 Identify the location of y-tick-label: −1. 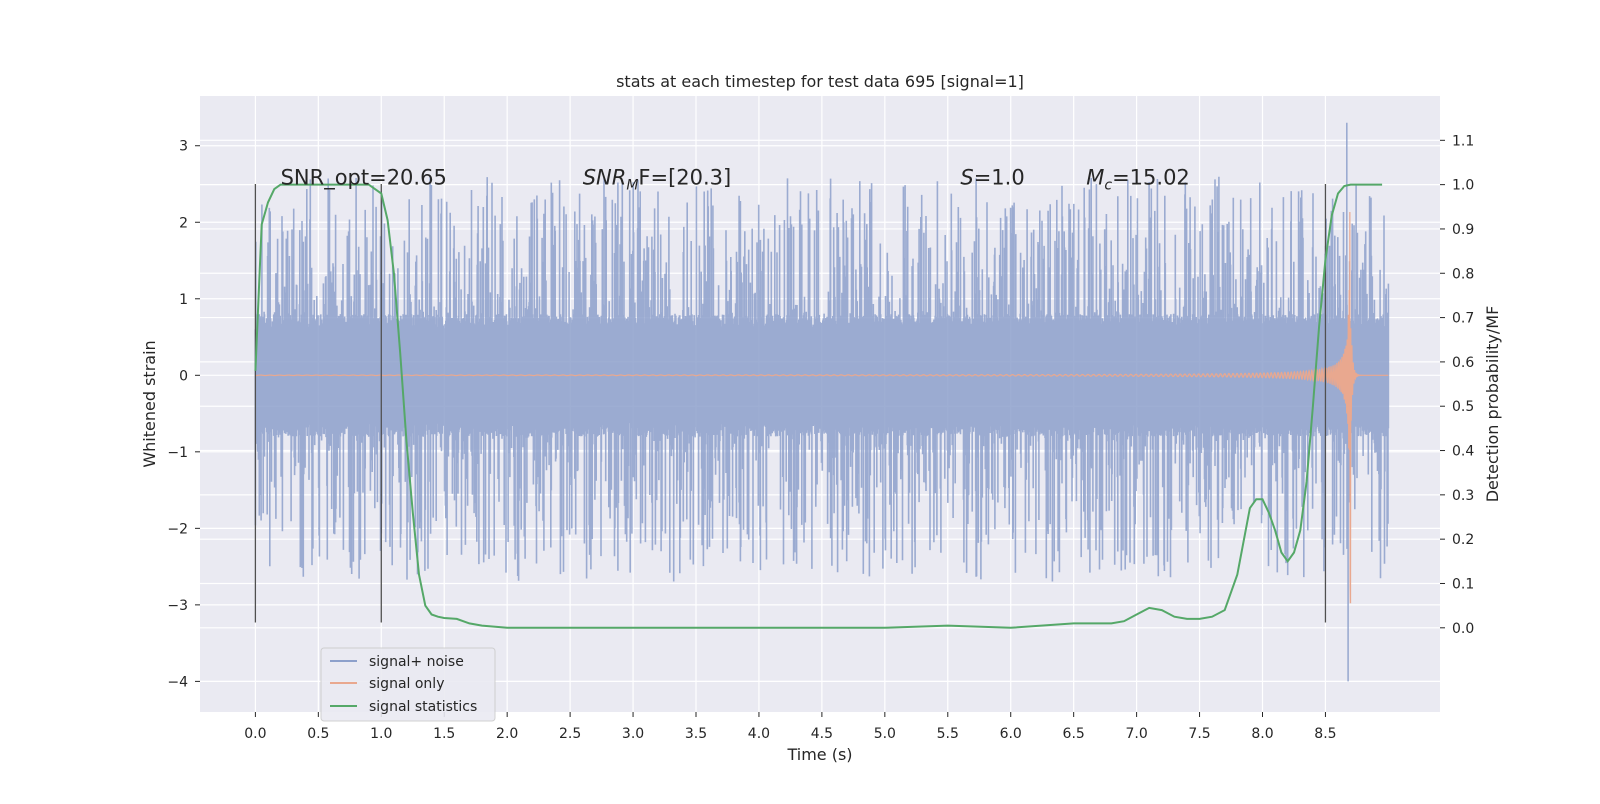
(177, 453).